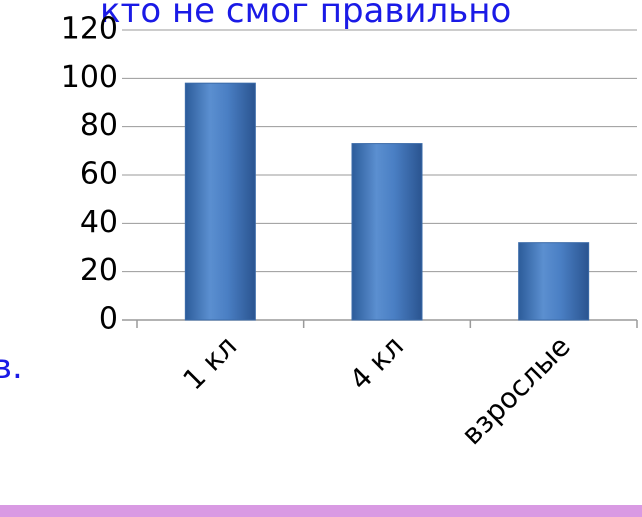 Image resolution: width=642 pixels, height=517 pixels. I want to click on y-tick-label: 0, so click(108, 319).